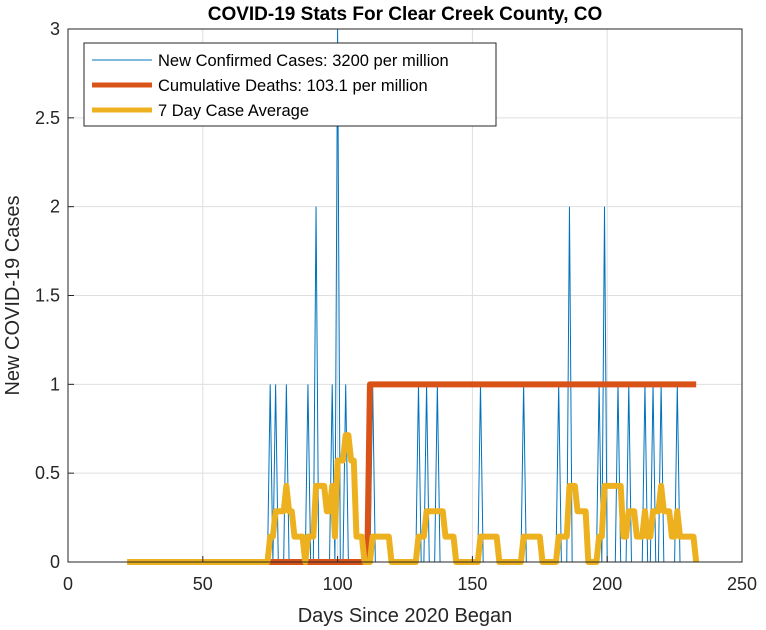  Describe the element at coordinates (47, 118) in the screenshot. I see `y-tick-label: 2.5` at that location.